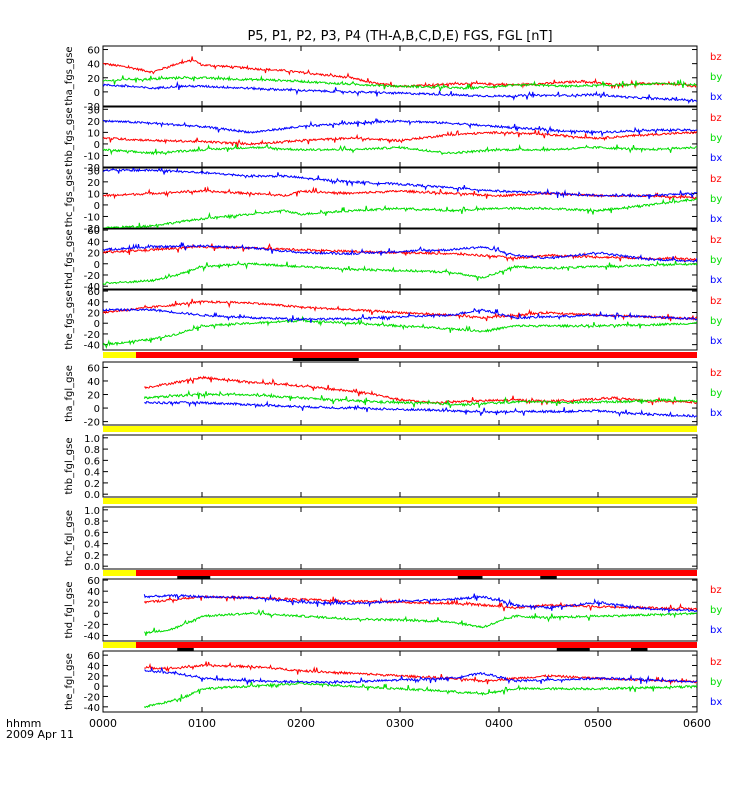  I want to click on panel-thc_fgl_gse: 0.00.20.40.60.81.0 thc_fgl_gse, so click(381, 539).